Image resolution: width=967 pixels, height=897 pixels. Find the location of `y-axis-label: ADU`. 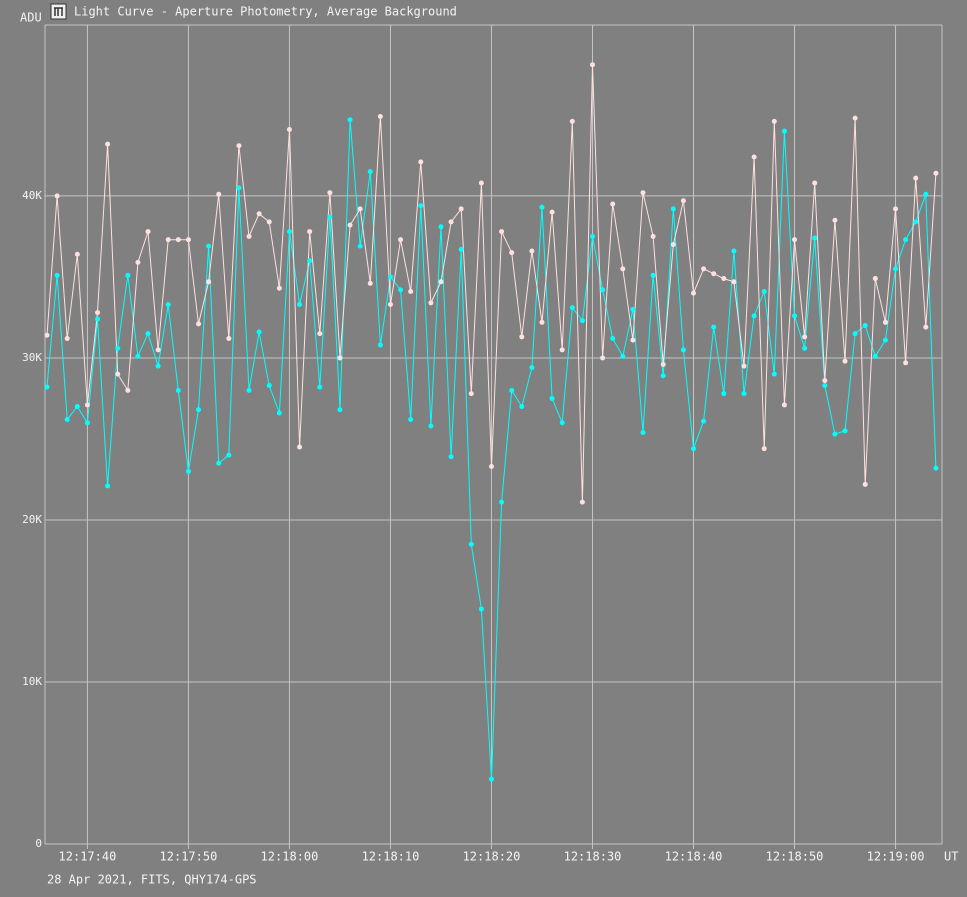

y-axis-label: ADU is located at coordinates (31, 18).